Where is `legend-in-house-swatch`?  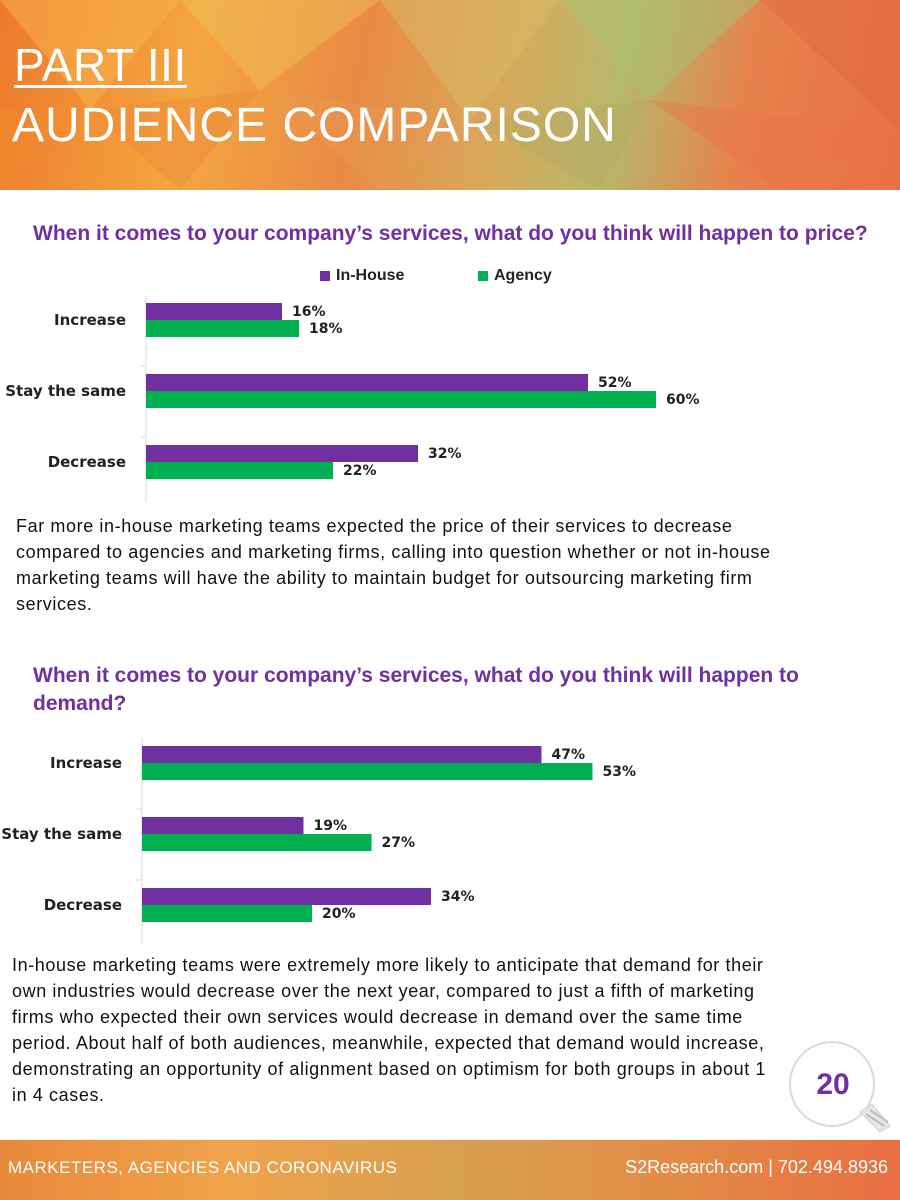
legend-in-house-swatch is located at coordinates (325, 276).